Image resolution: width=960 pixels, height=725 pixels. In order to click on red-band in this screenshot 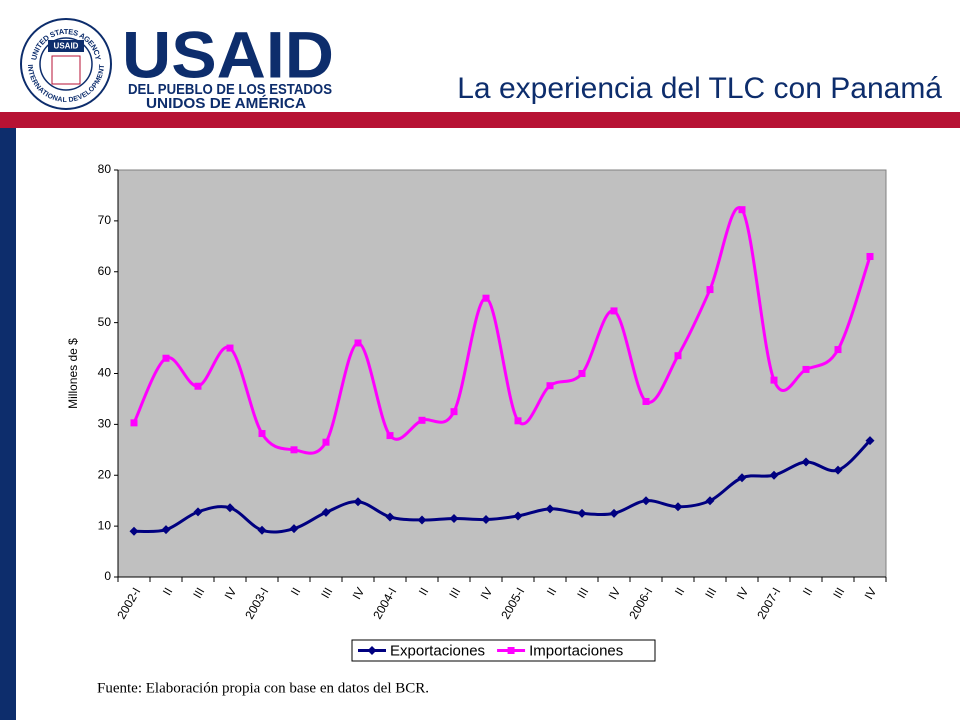, I will do `click(480, 120)`.